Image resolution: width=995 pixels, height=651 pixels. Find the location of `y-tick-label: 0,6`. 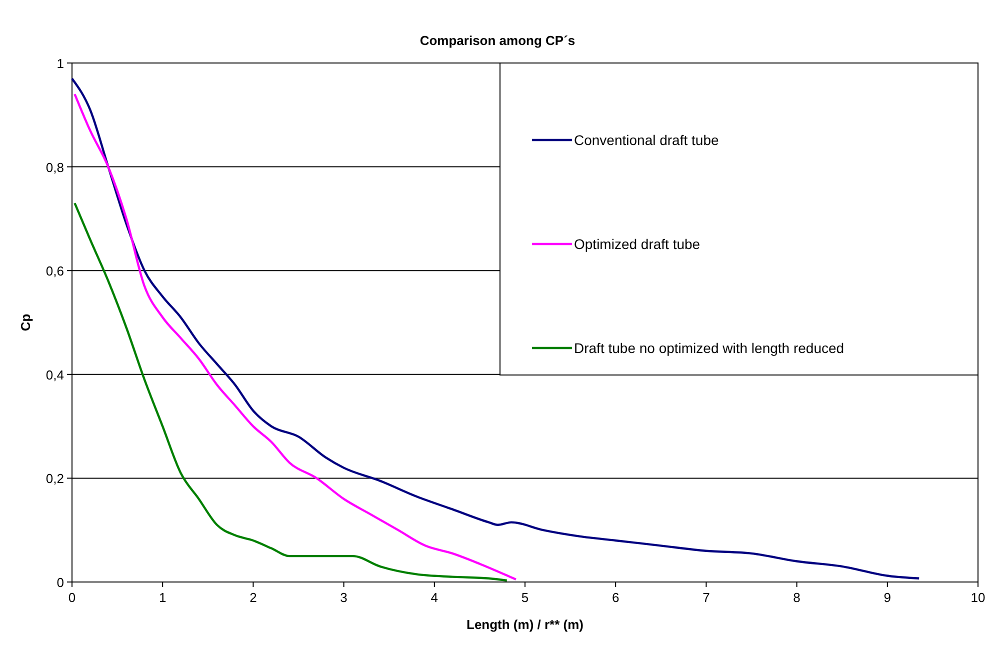

y-tick-label: 0,6 is located at coordinates (55, 271).